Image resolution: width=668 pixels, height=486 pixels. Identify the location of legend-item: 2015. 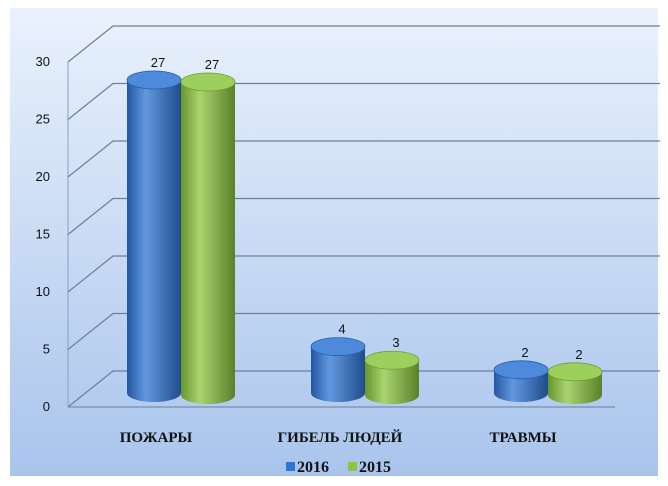
(369, 467).